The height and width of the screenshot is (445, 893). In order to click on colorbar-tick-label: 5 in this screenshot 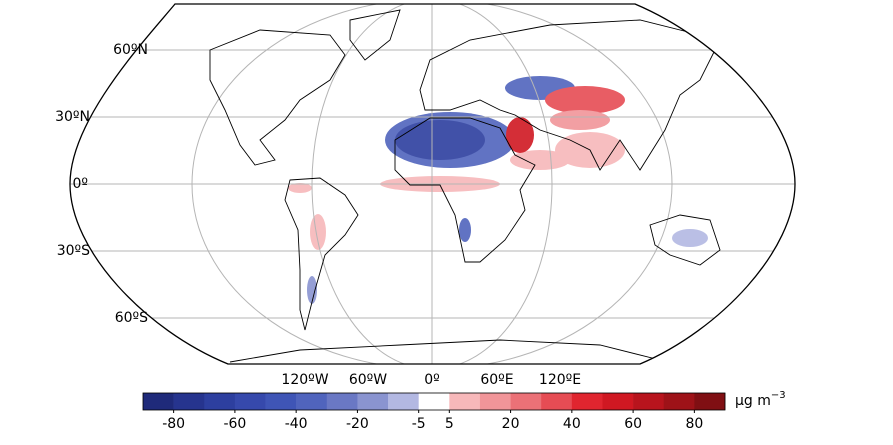, I will do `click(449, 424)`.